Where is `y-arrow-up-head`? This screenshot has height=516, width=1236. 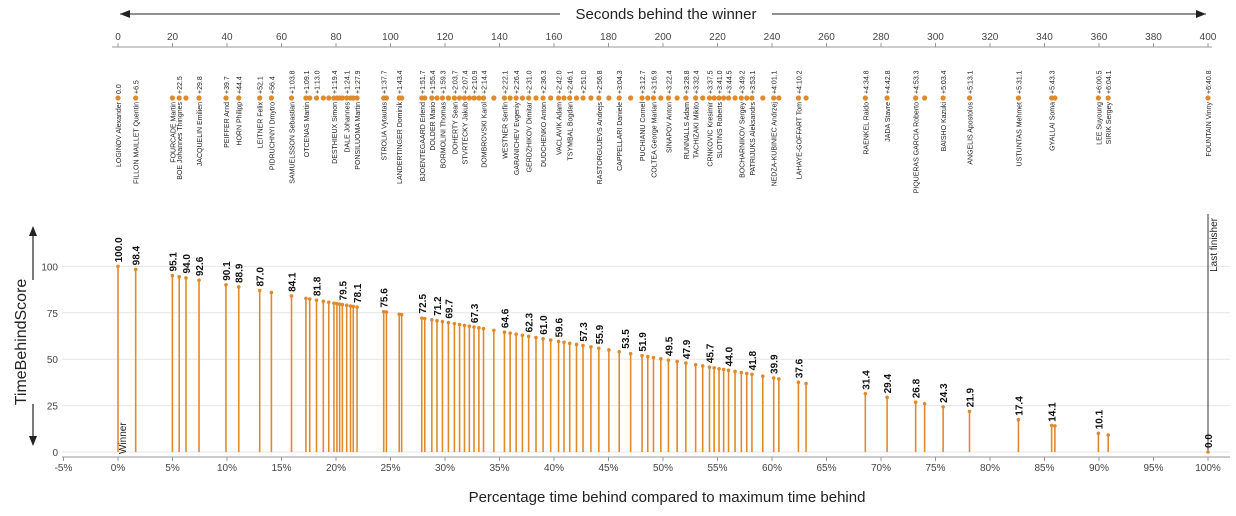
y-arrow-up-head is located at coordinates (33, 231).